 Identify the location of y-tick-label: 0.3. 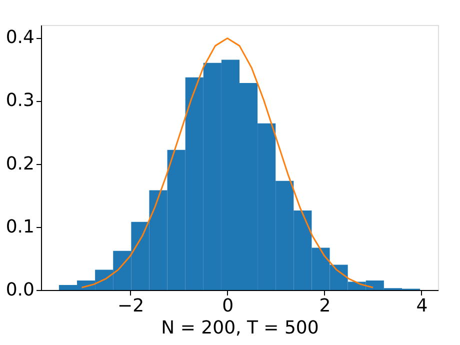
(20, 101).